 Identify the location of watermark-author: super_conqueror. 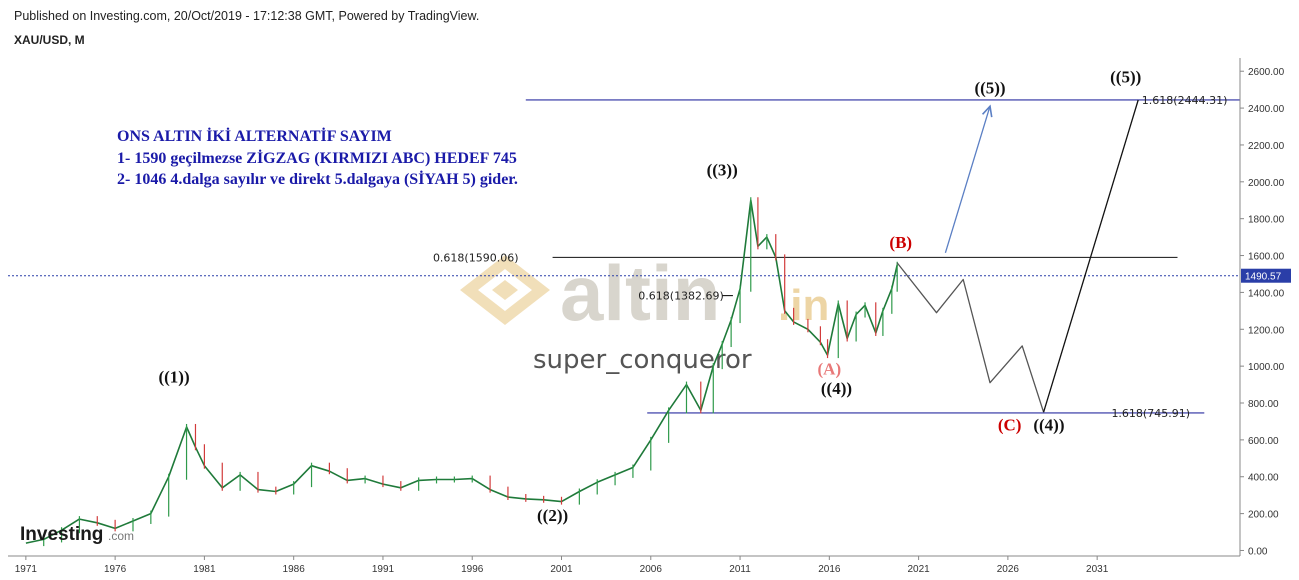
(642, 360).